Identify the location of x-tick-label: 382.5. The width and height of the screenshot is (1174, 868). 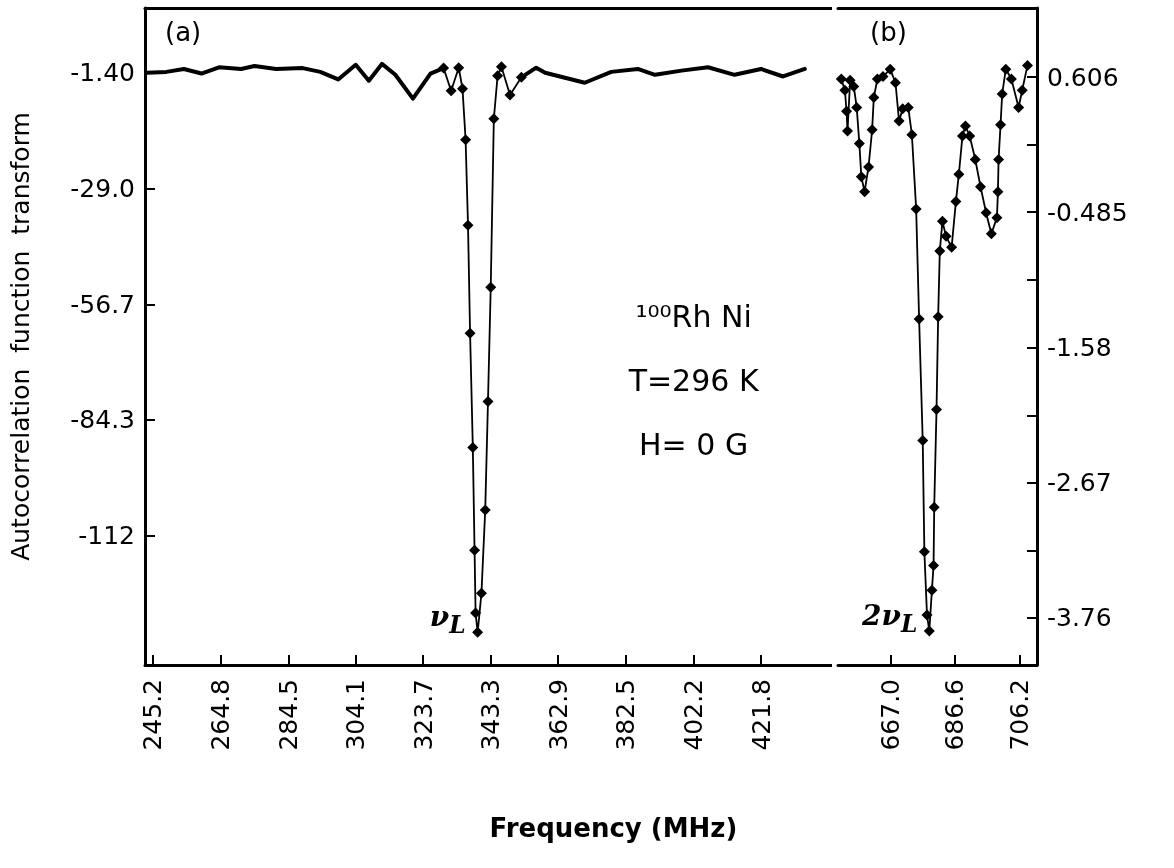
(626, 715).